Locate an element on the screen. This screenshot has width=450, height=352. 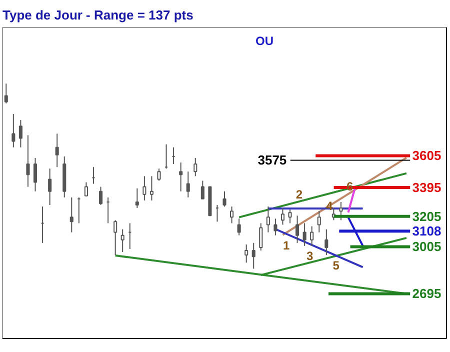
y-tick-label: 3205 is located at coordinates (427, 216).